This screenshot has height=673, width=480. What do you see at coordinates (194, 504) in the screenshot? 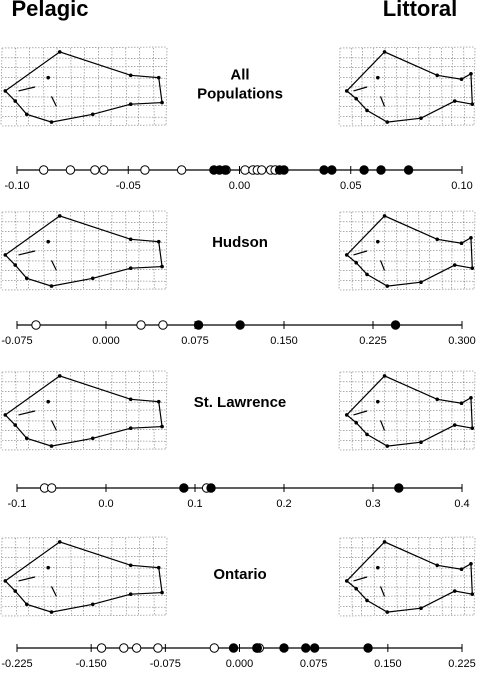
I see `x-tick-label: 0.1` at bounding box center [194, 504].